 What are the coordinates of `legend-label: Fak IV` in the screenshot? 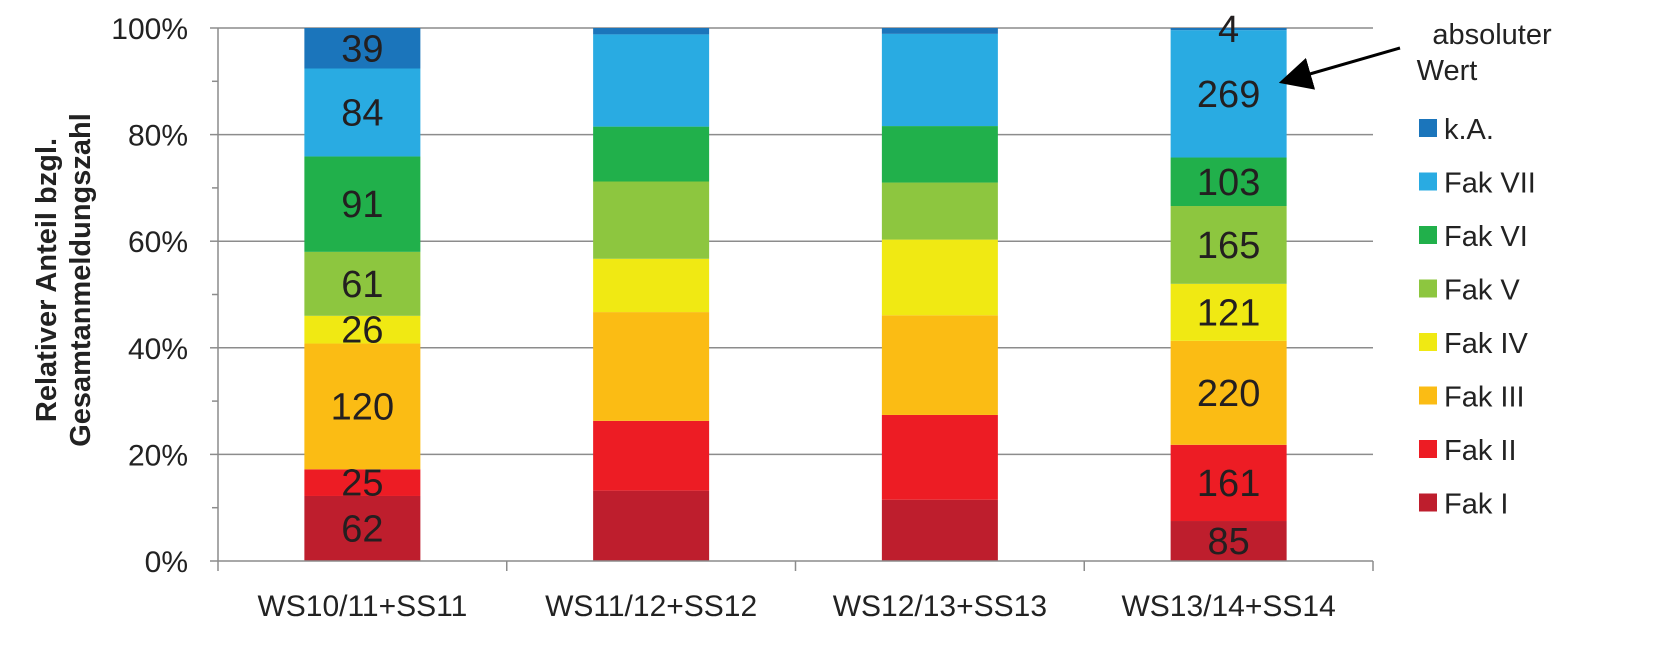 It's located at (1486, 344).